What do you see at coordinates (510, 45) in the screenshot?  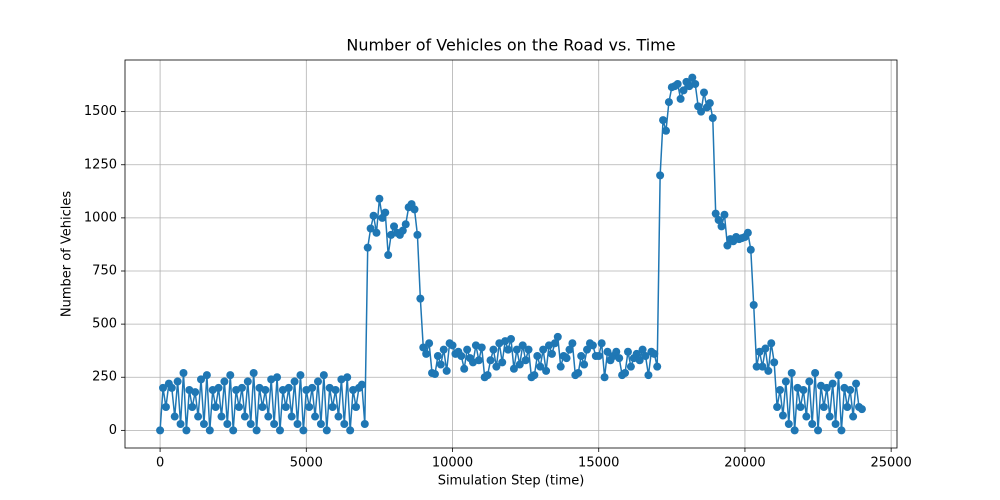 I see `chart-title: Number of Vehicles on the Road vs. Time` at bounding box center [510, 45].